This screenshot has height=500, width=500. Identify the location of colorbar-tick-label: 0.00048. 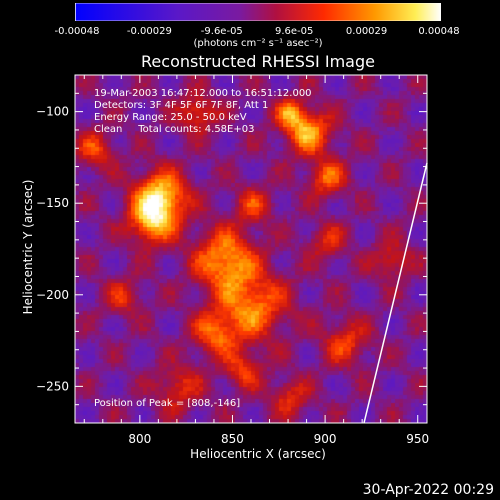
(439, 31).